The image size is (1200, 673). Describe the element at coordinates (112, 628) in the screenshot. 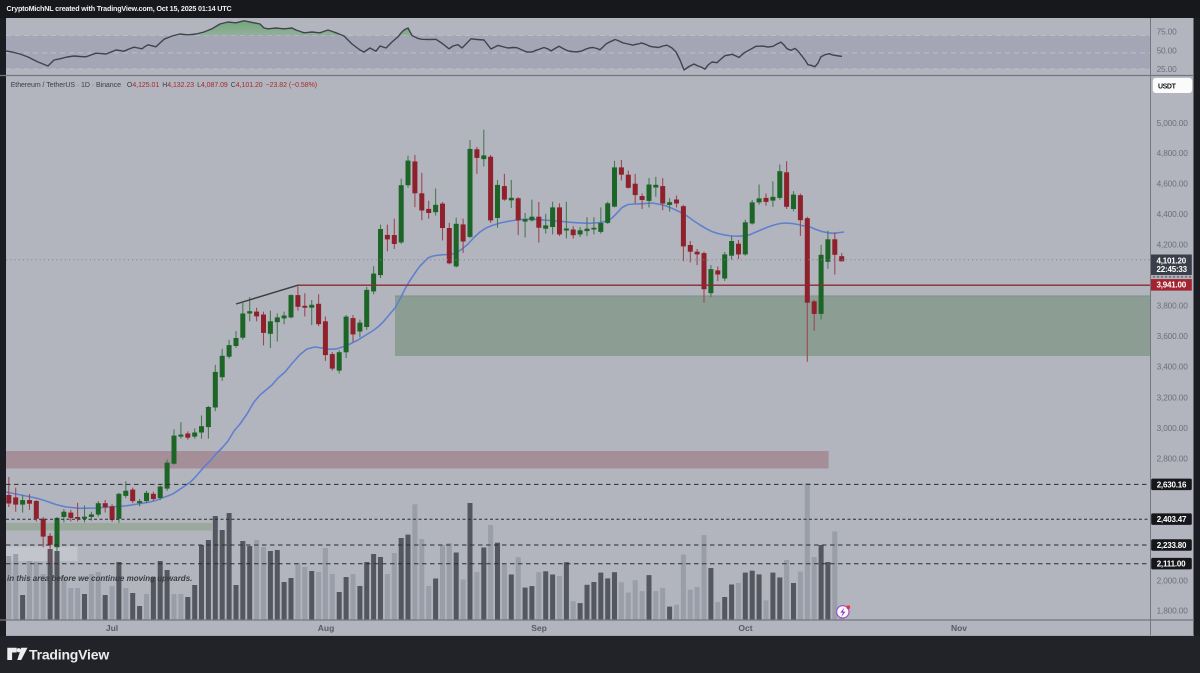

I see `svg-text: Jul` at that location.